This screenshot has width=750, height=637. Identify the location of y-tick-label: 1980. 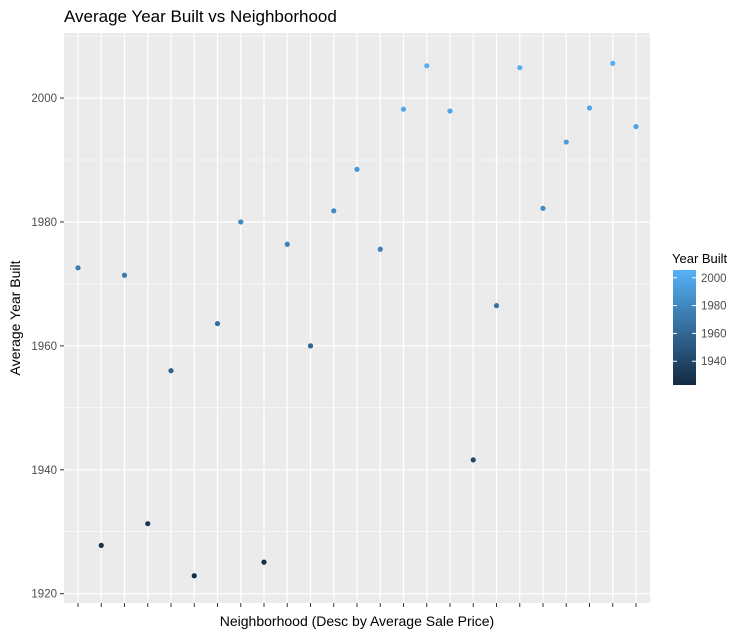
(44, 223).